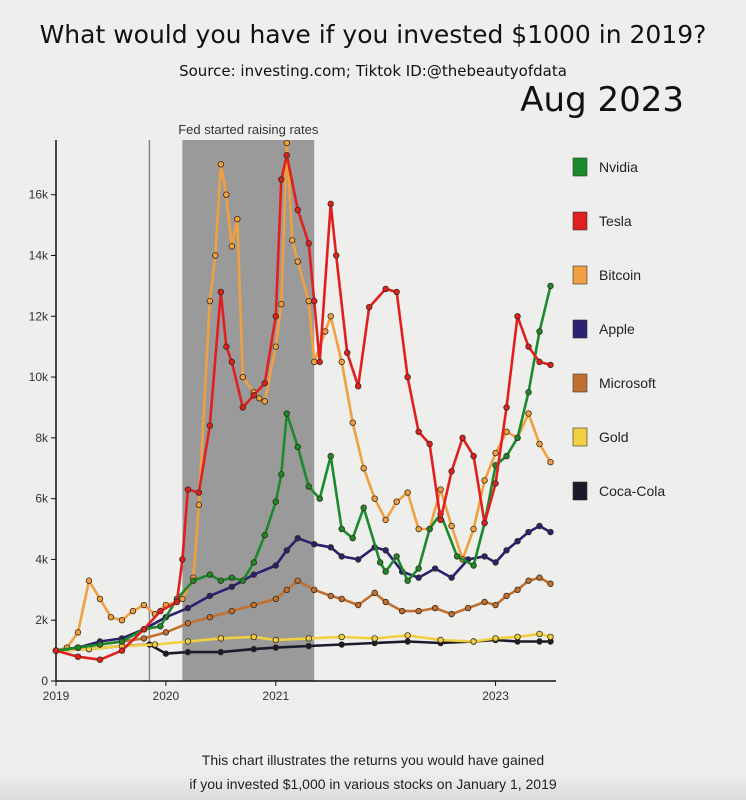  I want to click on y-tick-label: 16k, so click(39, 195).